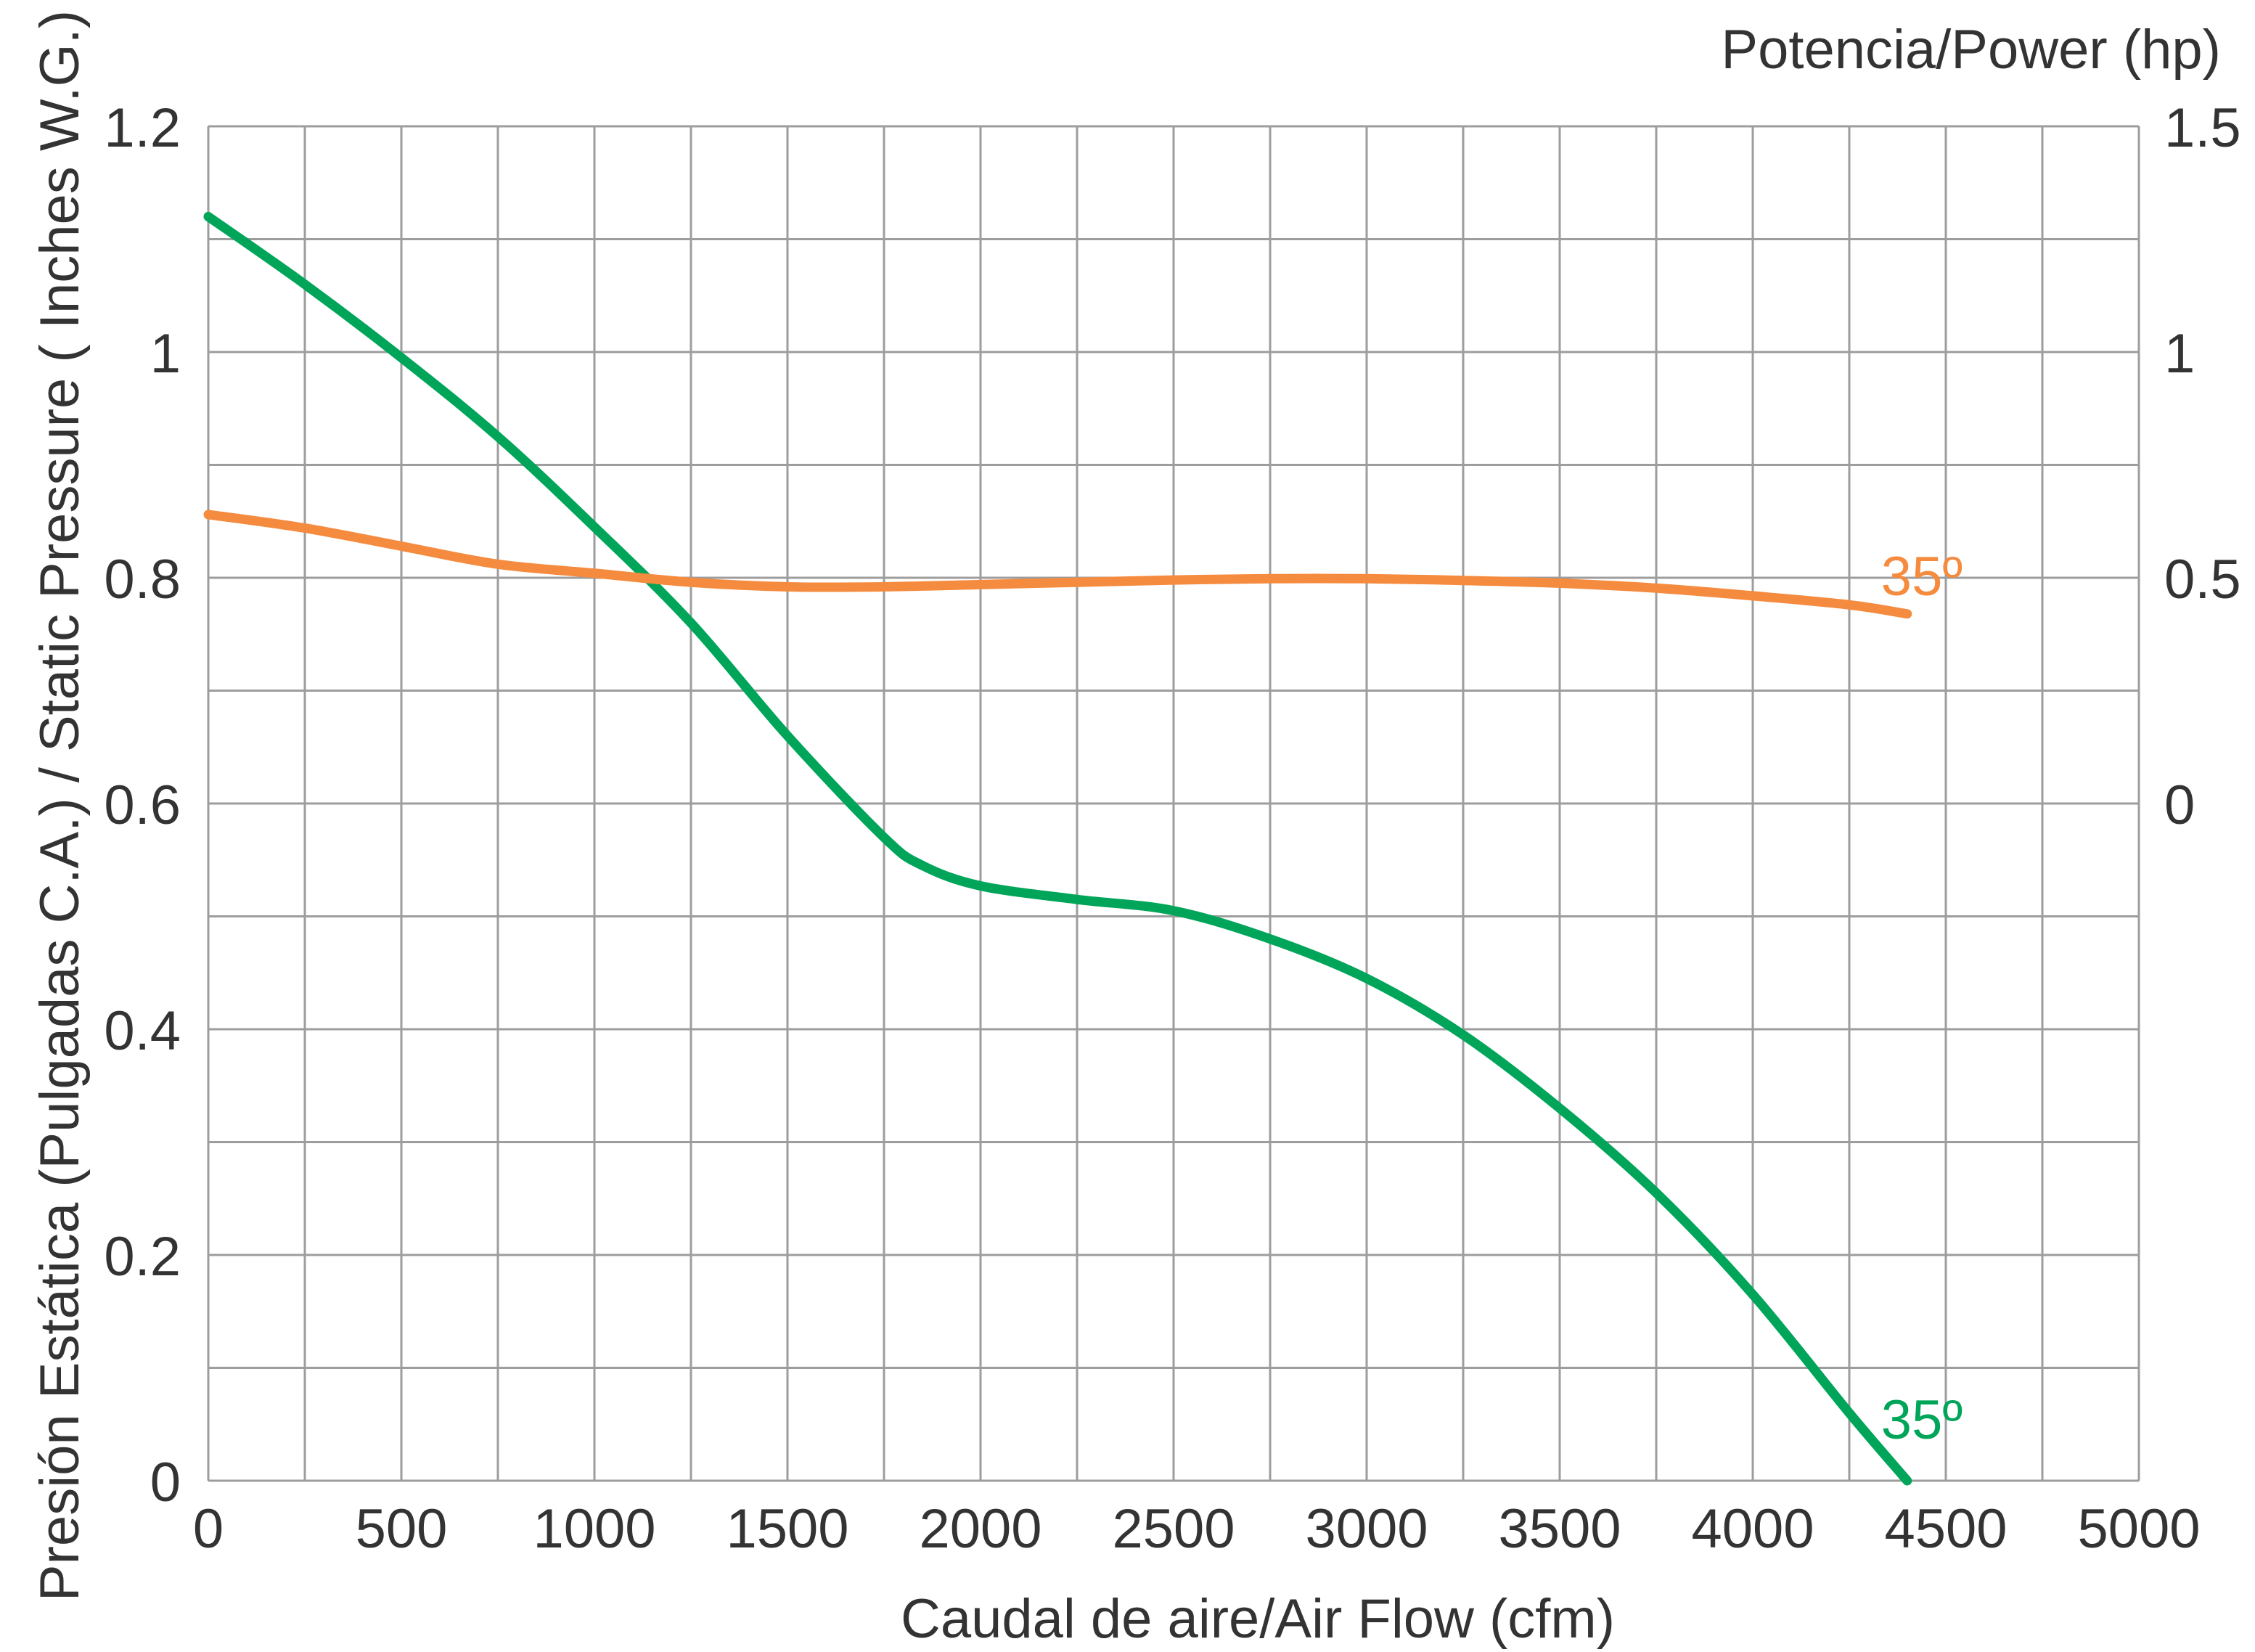  I want to click on left-y-tick-label: 0.6, so click(142, 805).